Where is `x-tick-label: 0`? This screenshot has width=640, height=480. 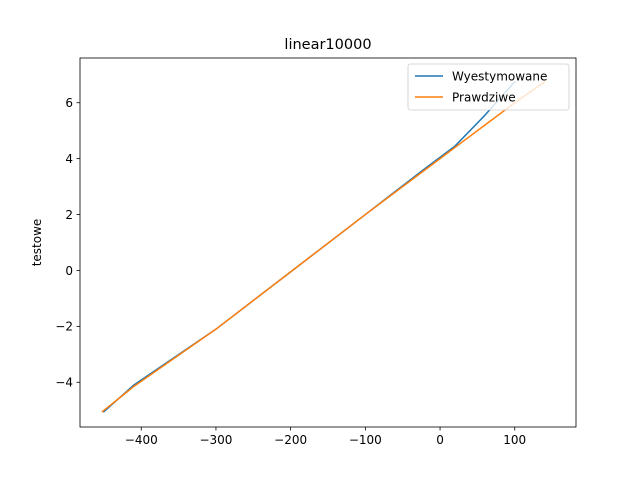
x-tick-label: 0 is located at coordinates (440, 440).